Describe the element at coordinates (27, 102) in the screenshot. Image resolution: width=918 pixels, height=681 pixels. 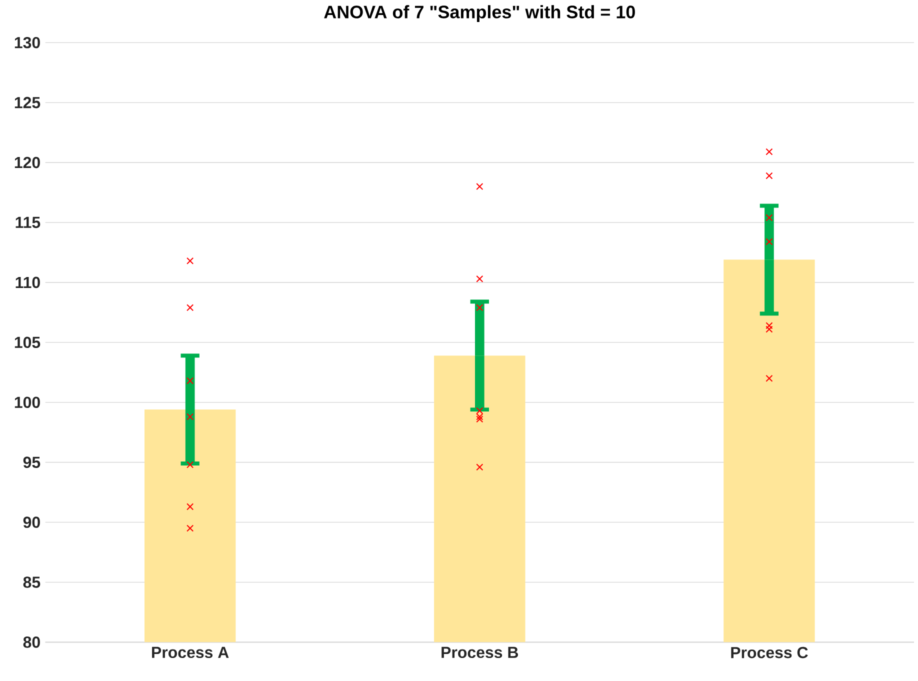
I see `y-tick-label: 125` at that location.